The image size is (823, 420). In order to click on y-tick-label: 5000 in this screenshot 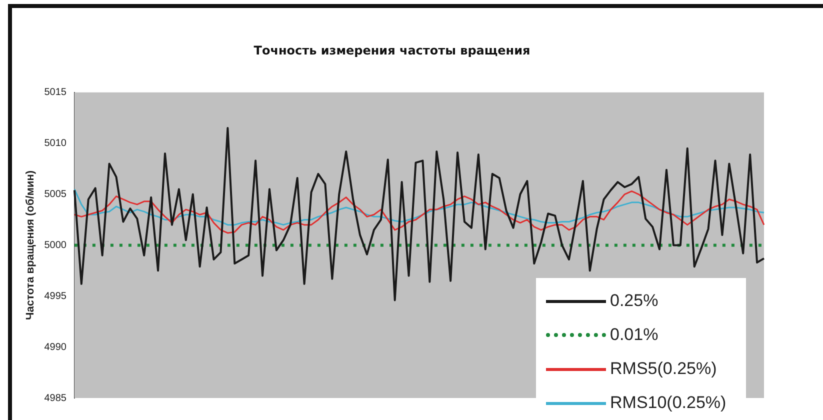, I will do `click(55, 245)`.